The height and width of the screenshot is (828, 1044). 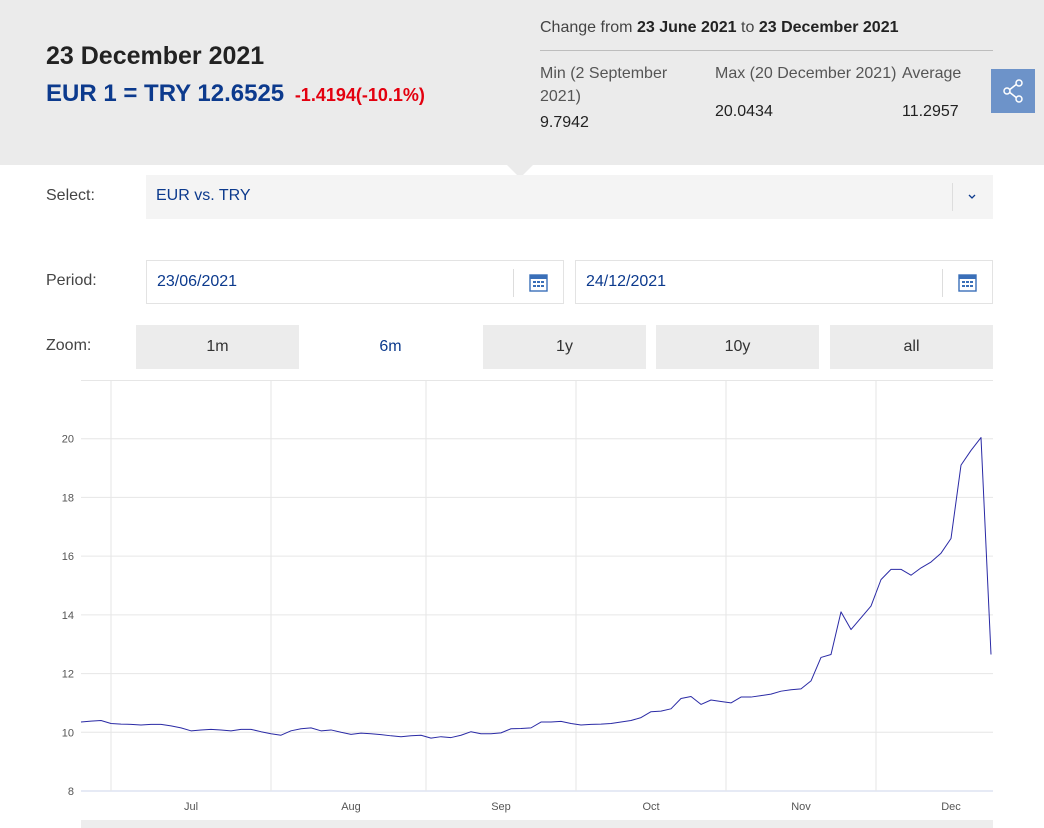 I want to click on y-tick-label: 16, so click(x=68, y=557).